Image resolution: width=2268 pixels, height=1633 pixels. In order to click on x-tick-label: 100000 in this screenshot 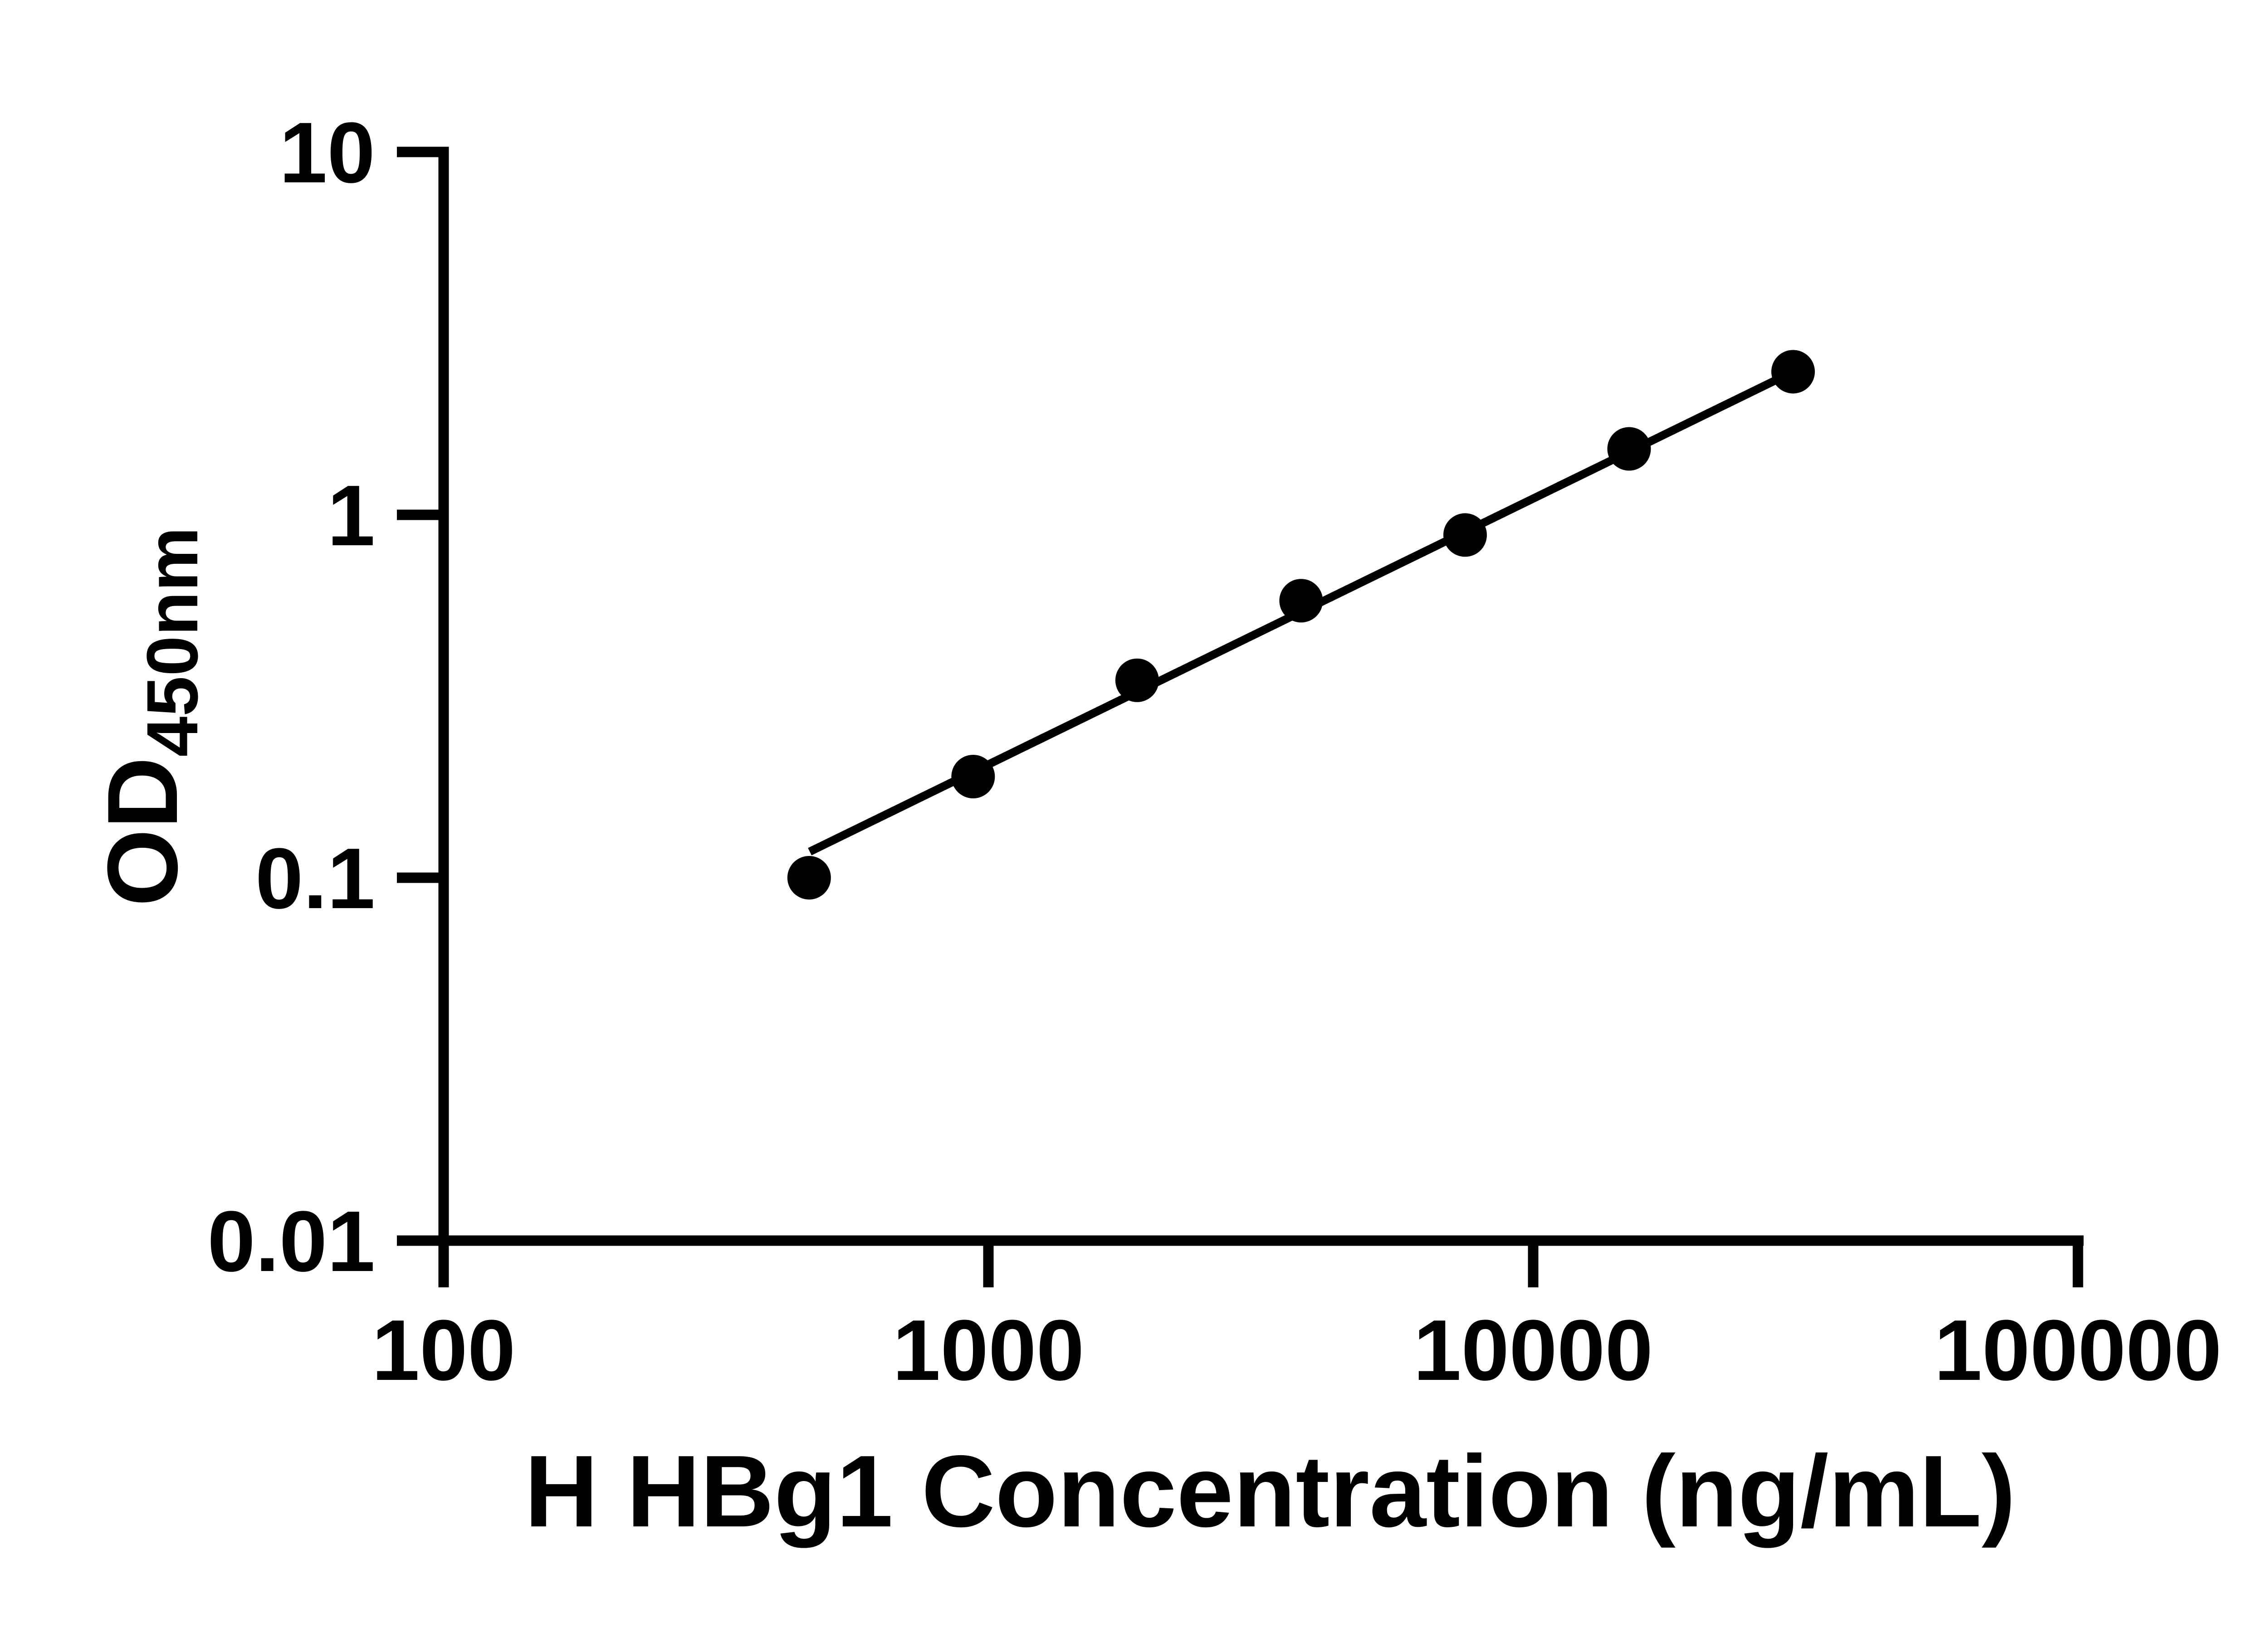, I will do `click(2078, 1350)`.